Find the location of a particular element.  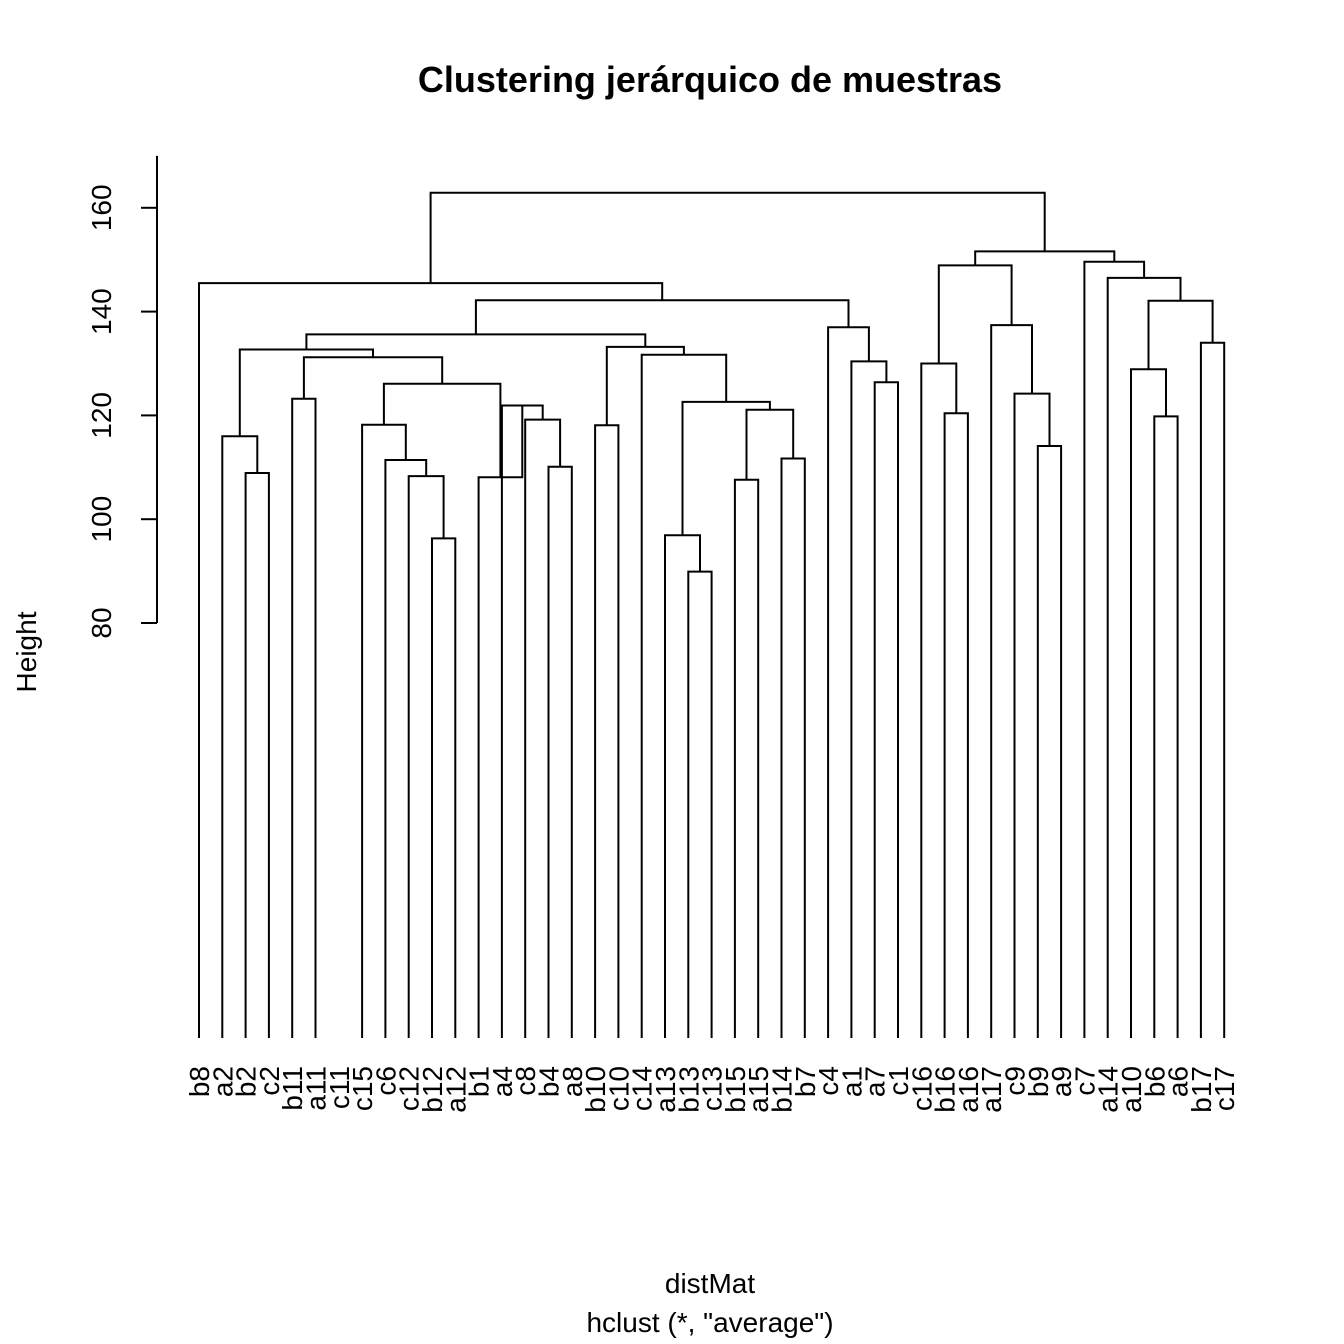

leaf-label: a1 is located at coordinates (851, 1081).